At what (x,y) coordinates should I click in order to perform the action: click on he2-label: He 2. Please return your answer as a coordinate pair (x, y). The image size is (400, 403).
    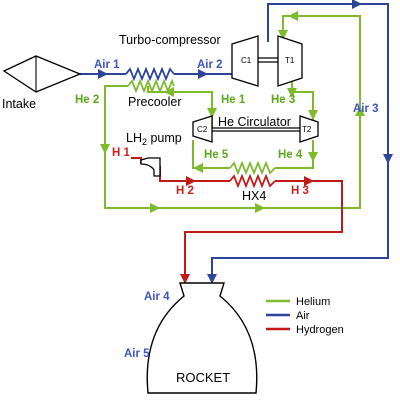
    Looking at the image, I should click on (87, 100).